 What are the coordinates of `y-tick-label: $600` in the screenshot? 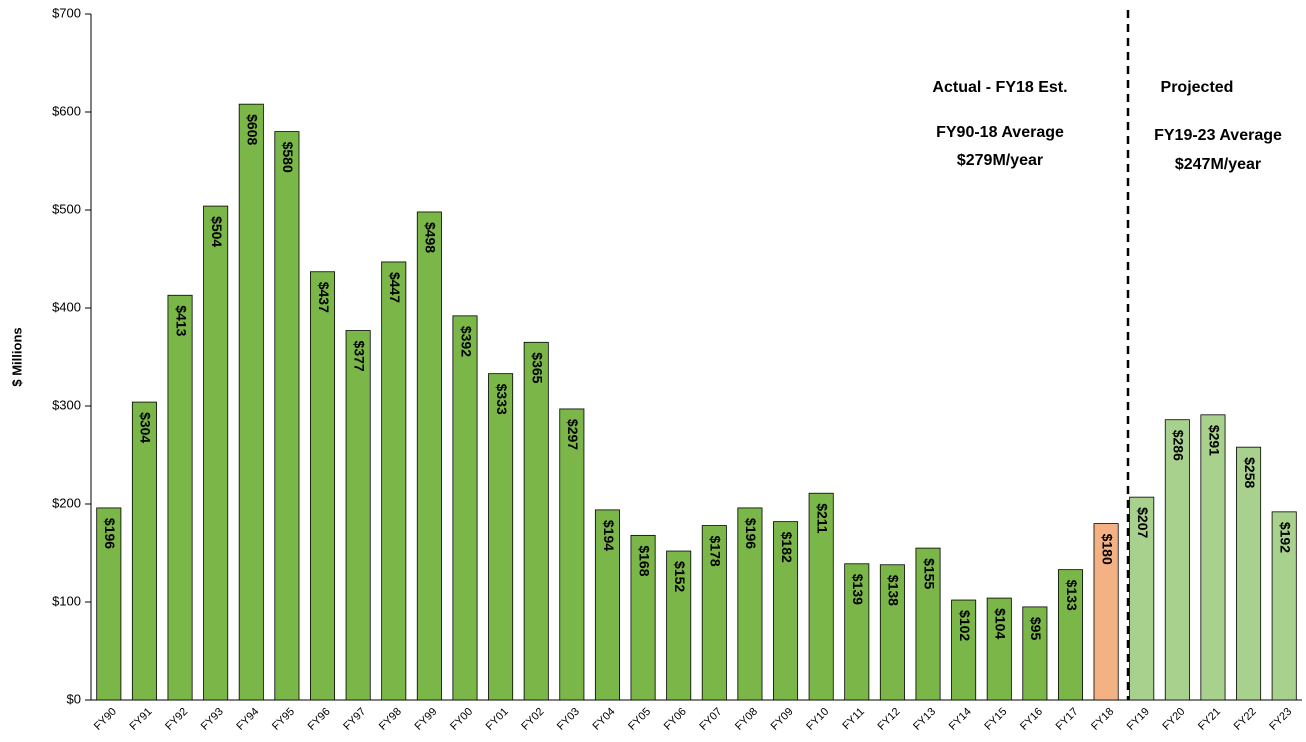 It's located at (66, 110).